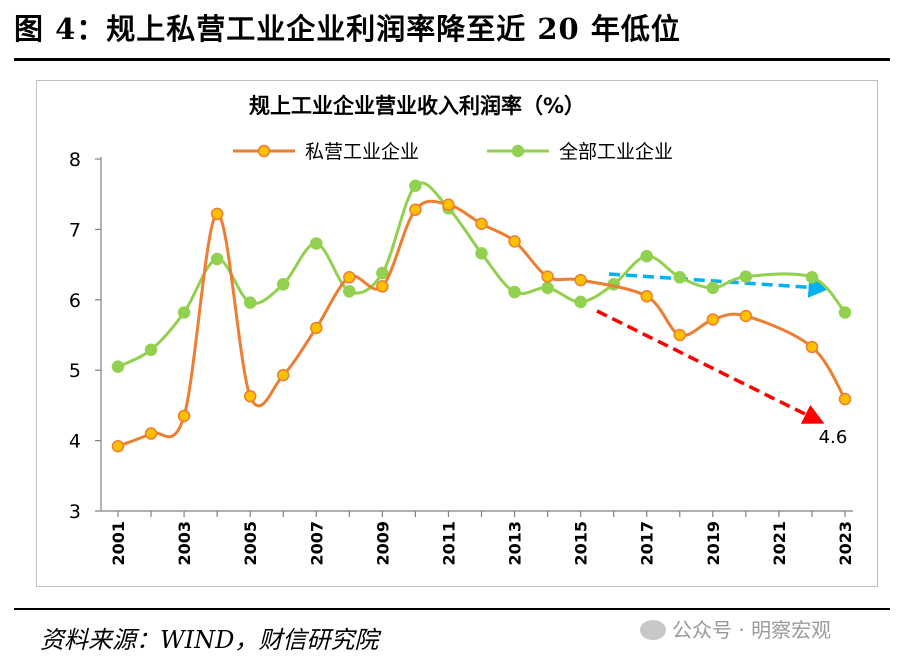 Image resolution: width=904 pixels, height=663 pixels. I want to click on private-trend-arrow, so click(710, 366).